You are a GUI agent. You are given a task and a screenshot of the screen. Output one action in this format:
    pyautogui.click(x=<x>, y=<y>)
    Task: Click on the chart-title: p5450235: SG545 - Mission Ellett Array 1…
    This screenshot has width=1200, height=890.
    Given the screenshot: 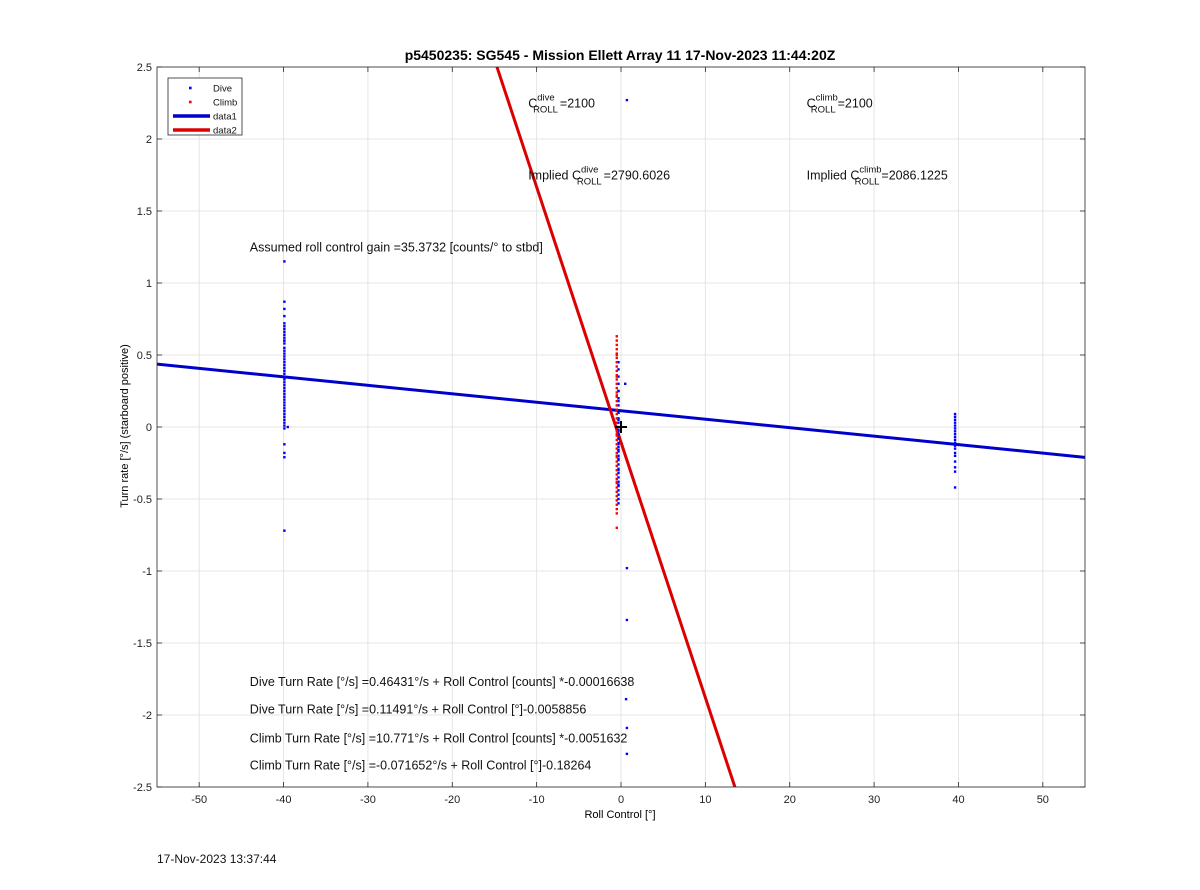 What is the action you would take?
    pyautogui.click(x=620, y=55)
    